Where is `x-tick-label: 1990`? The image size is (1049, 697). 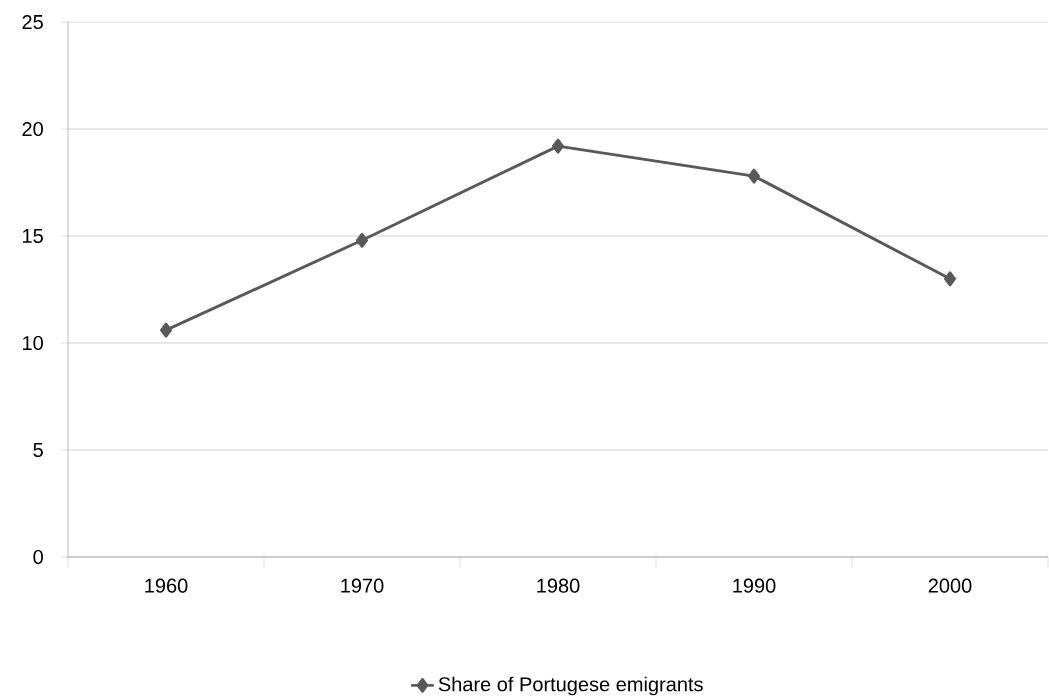
x-tick-label: 1990 is located at coordinates (754, 585).